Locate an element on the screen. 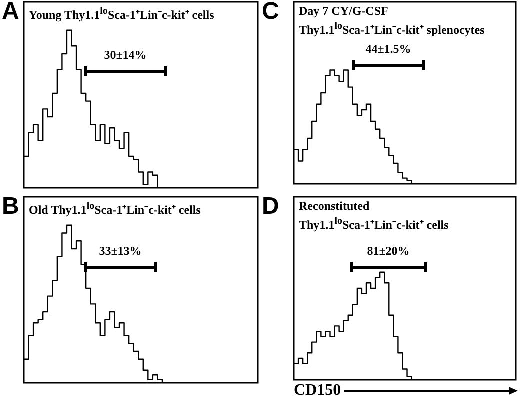 The height and width of the screenshot is (403, 520). text: B is located at coordinates (11, 207).